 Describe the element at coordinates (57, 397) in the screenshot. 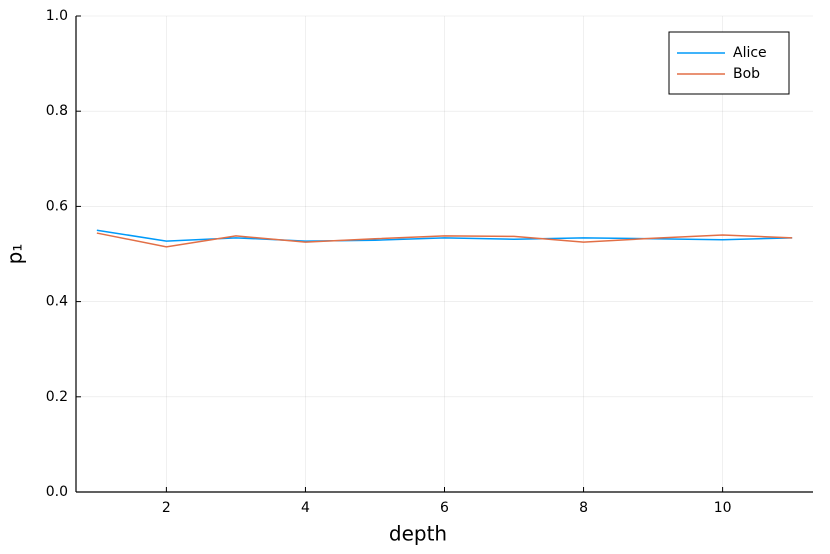

I see `y-tick-label: 0.2` at that location.